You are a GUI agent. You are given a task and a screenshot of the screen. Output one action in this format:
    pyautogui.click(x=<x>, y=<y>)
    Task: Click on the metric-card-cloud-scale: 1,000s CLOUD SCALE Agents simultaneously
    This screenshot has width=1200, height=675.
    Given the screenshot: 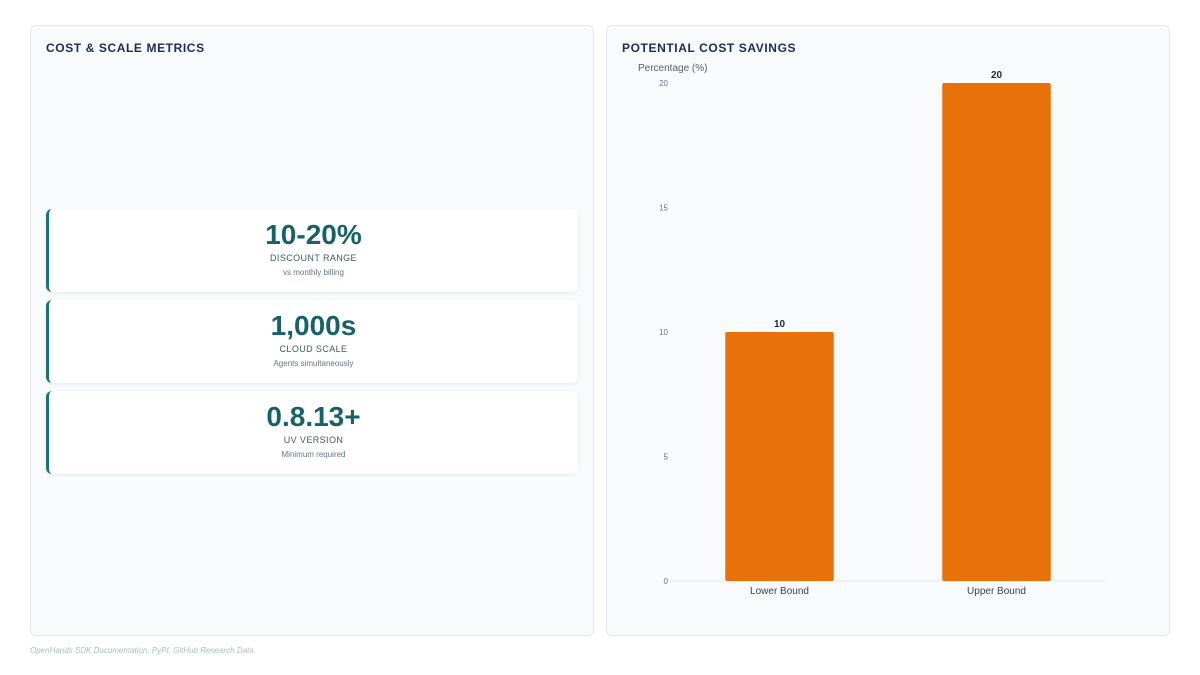 What is the action you would take?
    pyautogui.click(x=312, y=341)
    